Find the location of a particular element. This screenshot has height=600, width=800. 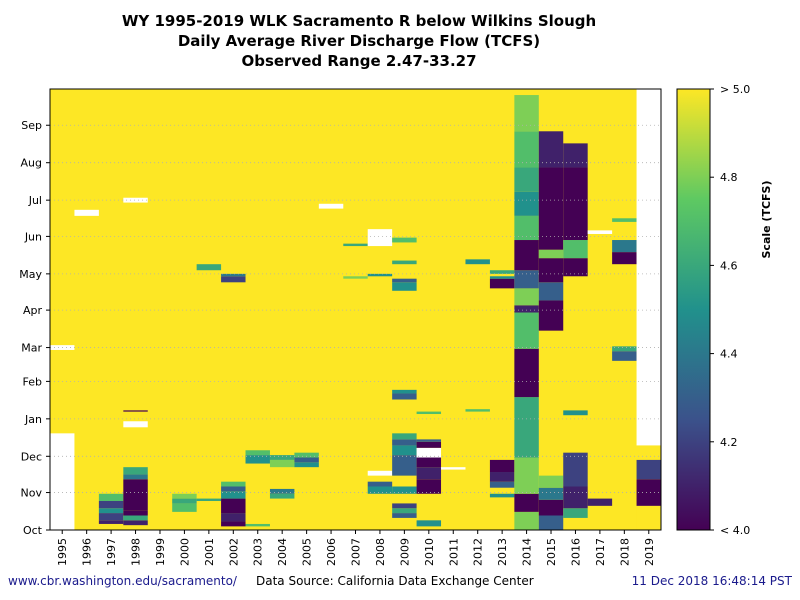

footer-timestamp: 11 Dec 2018 16:48:14 PST is located at coordinates (711, 581).